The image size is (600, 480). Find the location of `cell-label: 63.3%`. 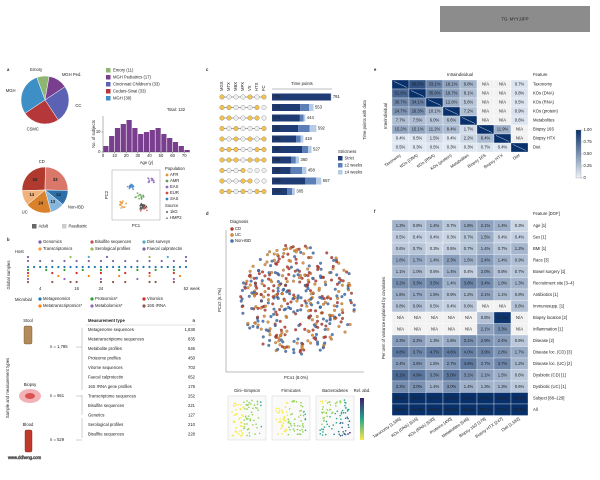

cell-label: 63.3% is located at coordinates (469, 409).